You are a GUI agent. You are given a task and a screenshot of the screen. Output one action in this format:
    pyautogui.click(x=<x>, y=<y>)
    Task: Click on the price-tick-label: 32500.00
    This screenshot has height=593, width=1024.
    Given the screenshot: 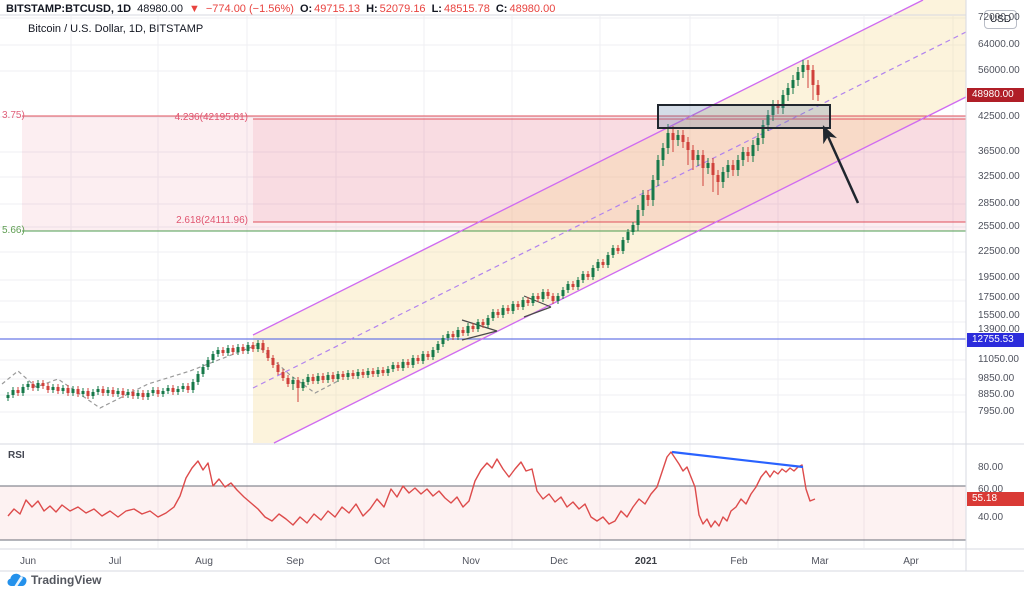 What is the action you would take?
    pyautogui.click(x=999, y=176)
    